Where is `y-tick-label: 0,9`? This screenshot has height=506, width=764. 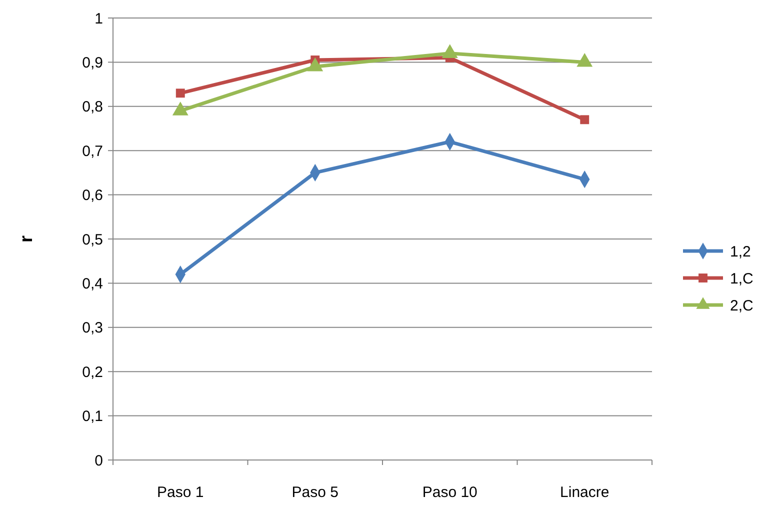
y-tick-label: 0,9 is located at coordinates (92, 63).